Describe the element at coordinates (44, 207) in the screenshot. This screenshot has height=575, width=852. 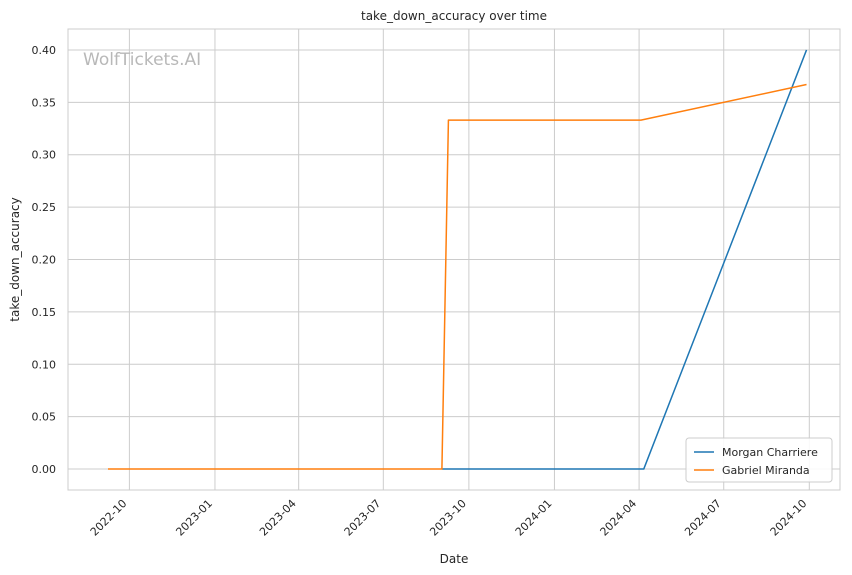
I see `y-tick-label: 0.25` at that location.